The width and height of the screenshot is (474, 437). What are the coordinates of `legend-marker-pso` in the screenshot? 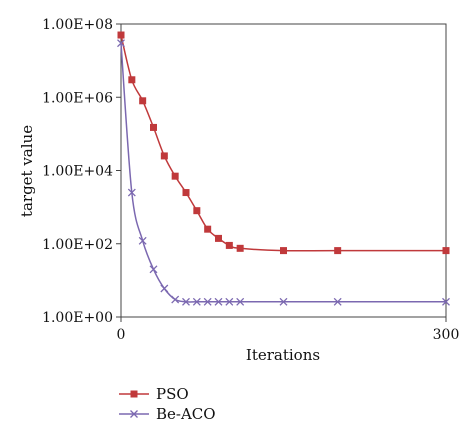 It's located at (134, 394).